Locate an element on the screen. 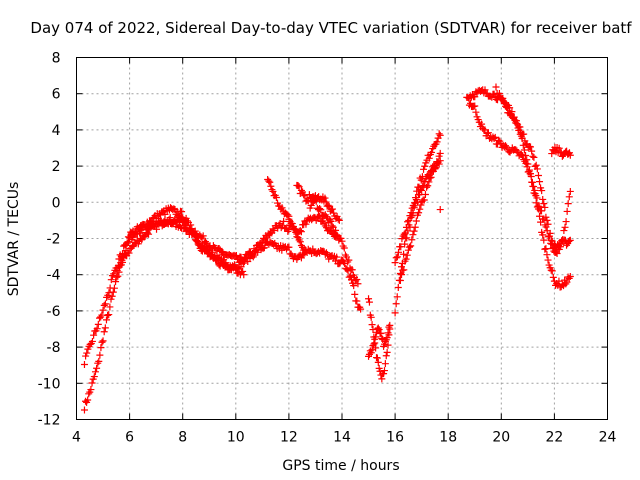 Image resolution: width=640 pixels, height=480 pixels. series-track-l is located at coordinates (420, 217).